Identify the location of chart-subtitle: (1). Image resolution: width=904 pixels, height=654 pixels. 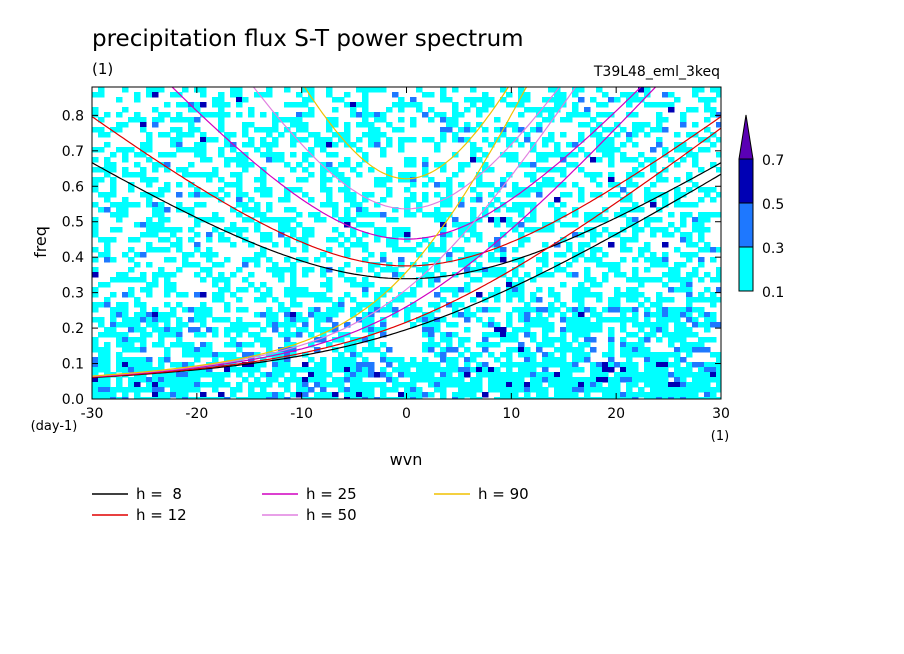
(102, 69).